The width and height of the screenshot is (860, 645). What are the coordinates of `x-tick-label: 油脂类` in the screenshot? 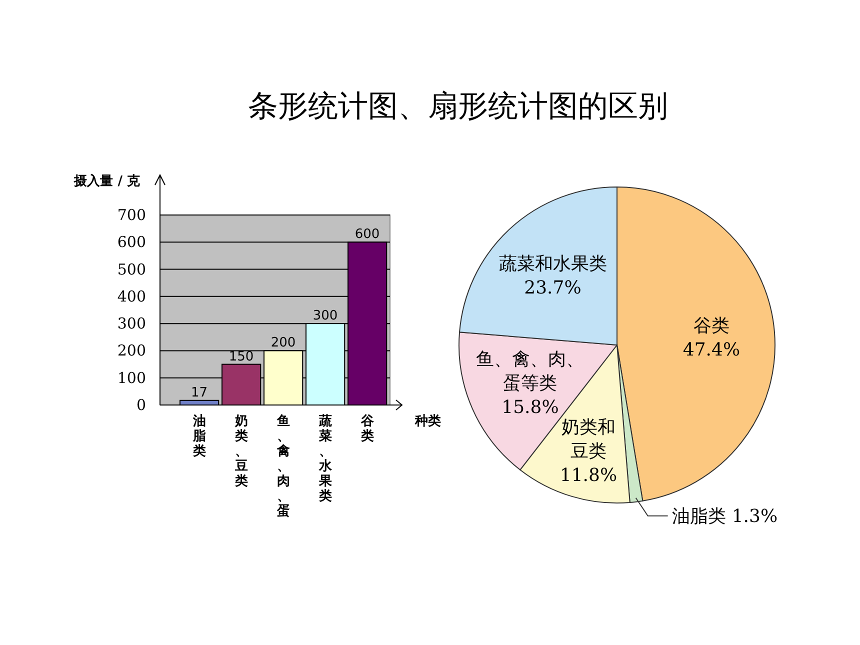 It's located at (199, 436).